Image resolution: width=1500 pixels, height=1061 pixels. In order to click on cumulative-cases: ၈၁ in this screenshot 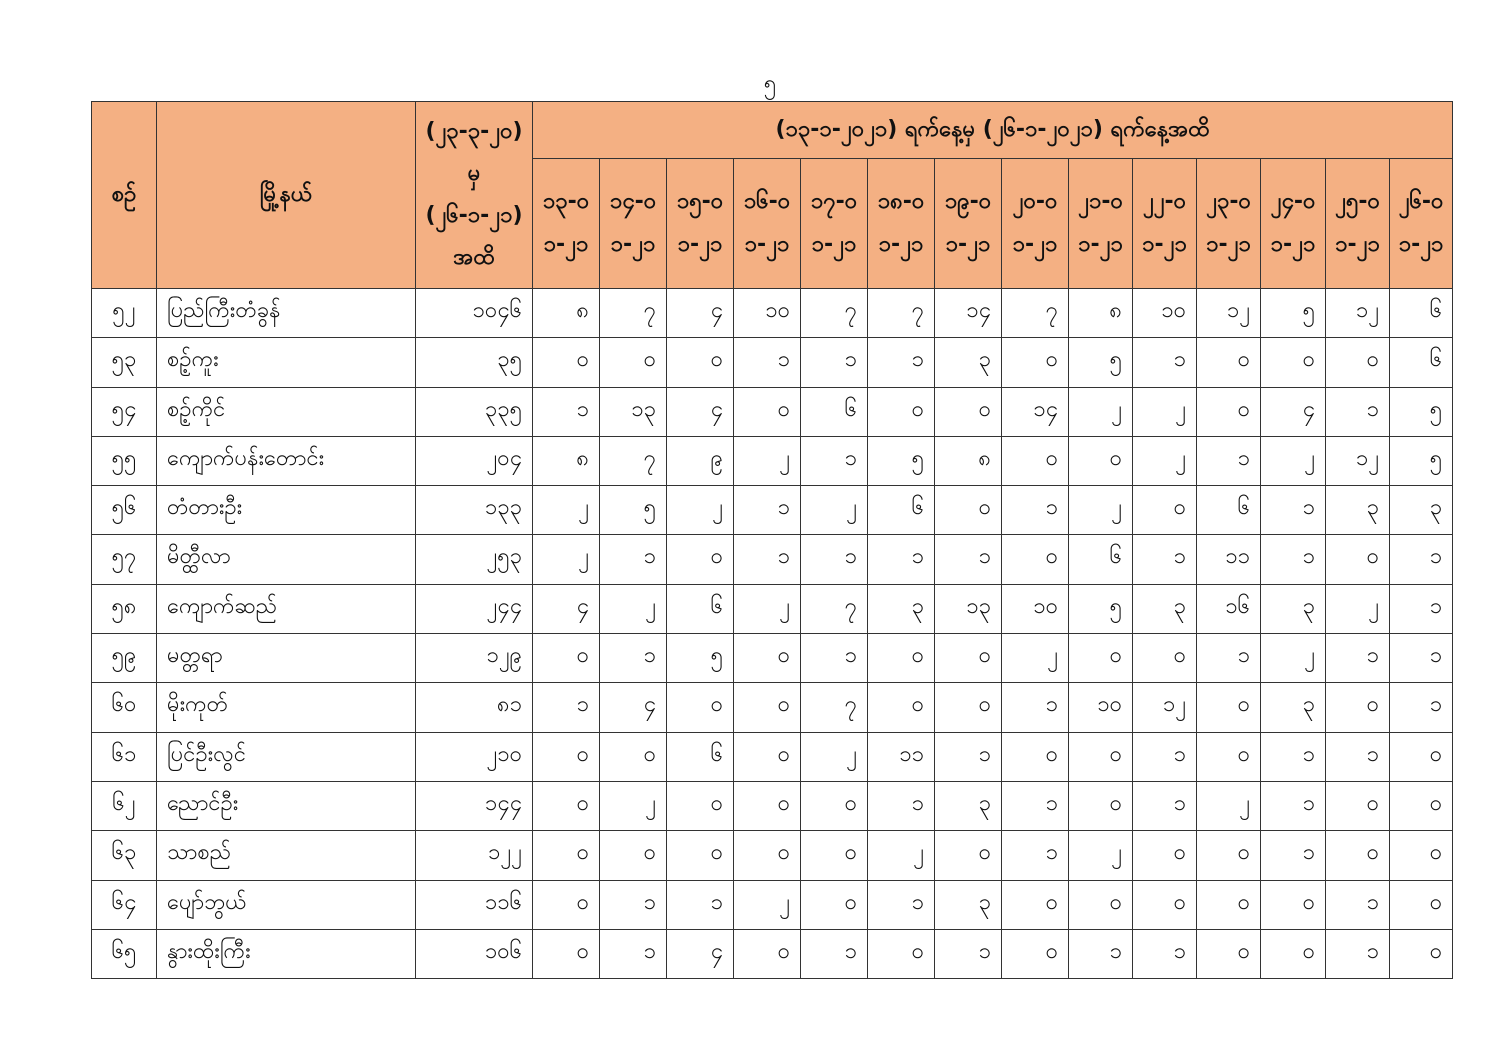, I will do `click(474, 707)`.